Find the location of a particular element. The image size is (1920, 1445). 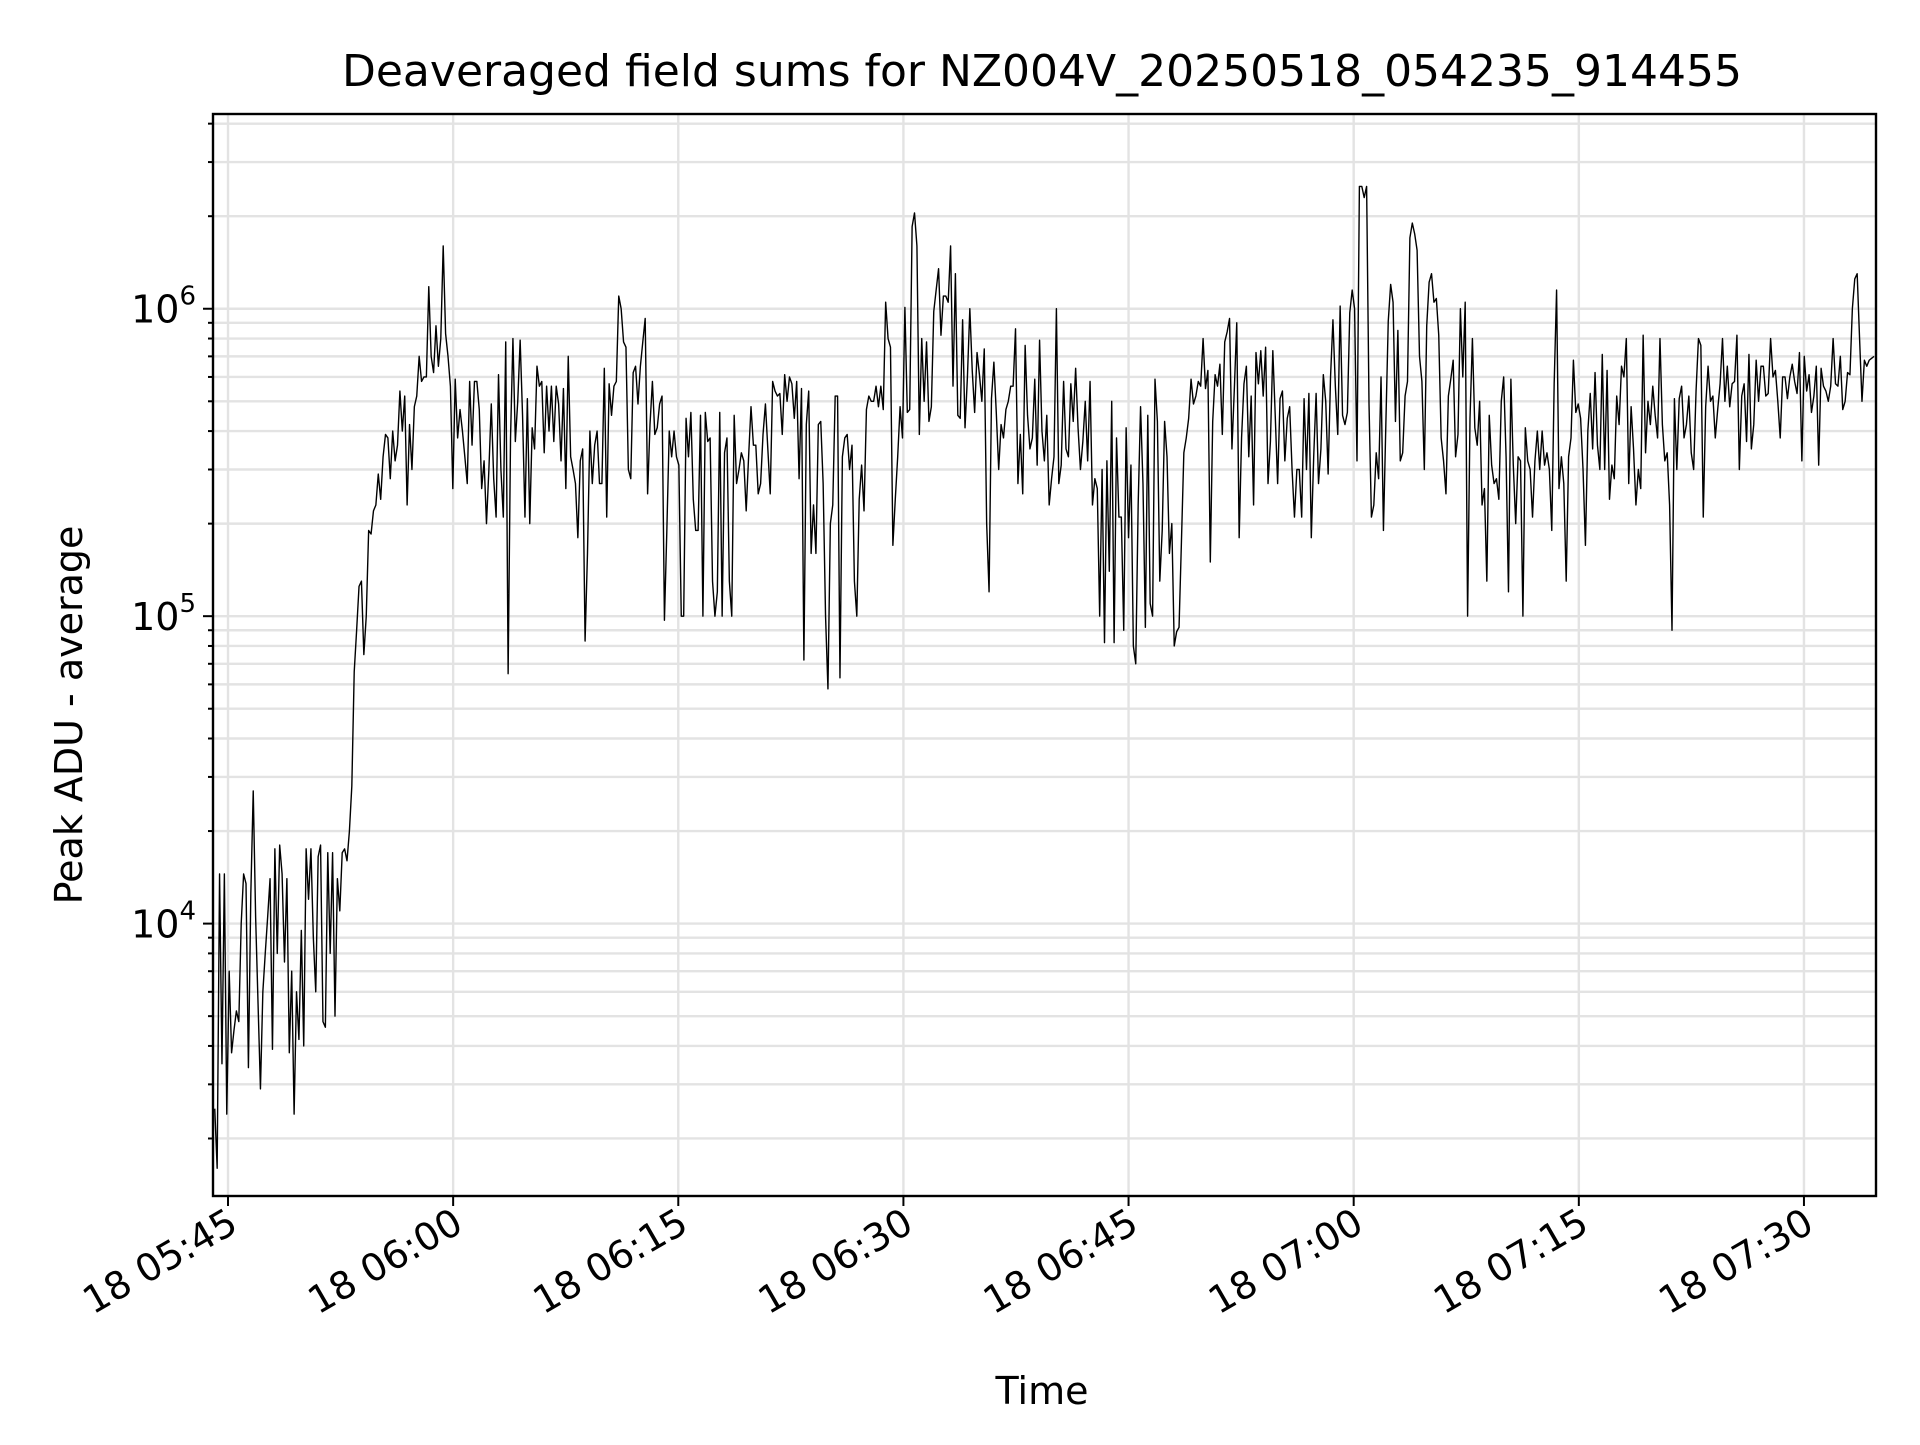

y-tick-label-exp: 4 is located at coordinates (187, 912).